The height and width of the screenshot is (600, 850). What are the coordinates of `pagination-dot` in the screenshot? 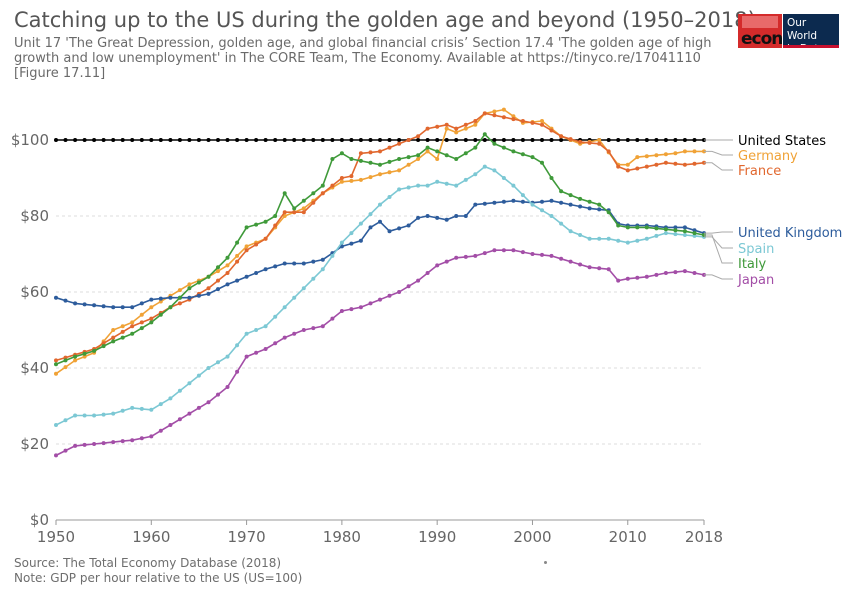 It's located at (545, 562).